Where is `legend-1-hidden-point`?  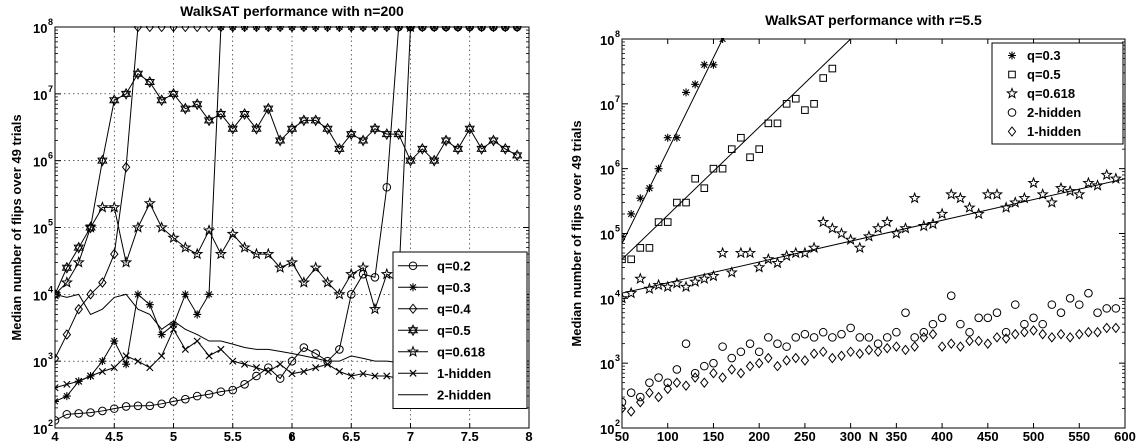 legend-1-hidden-point is located at coordinates (413, 373).